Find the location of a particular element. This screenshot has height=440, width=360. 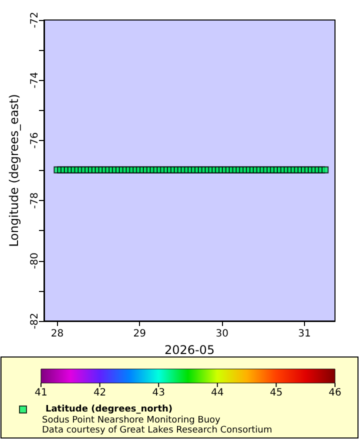

y-tick-label: -80 is located at coordinates (35, 260).